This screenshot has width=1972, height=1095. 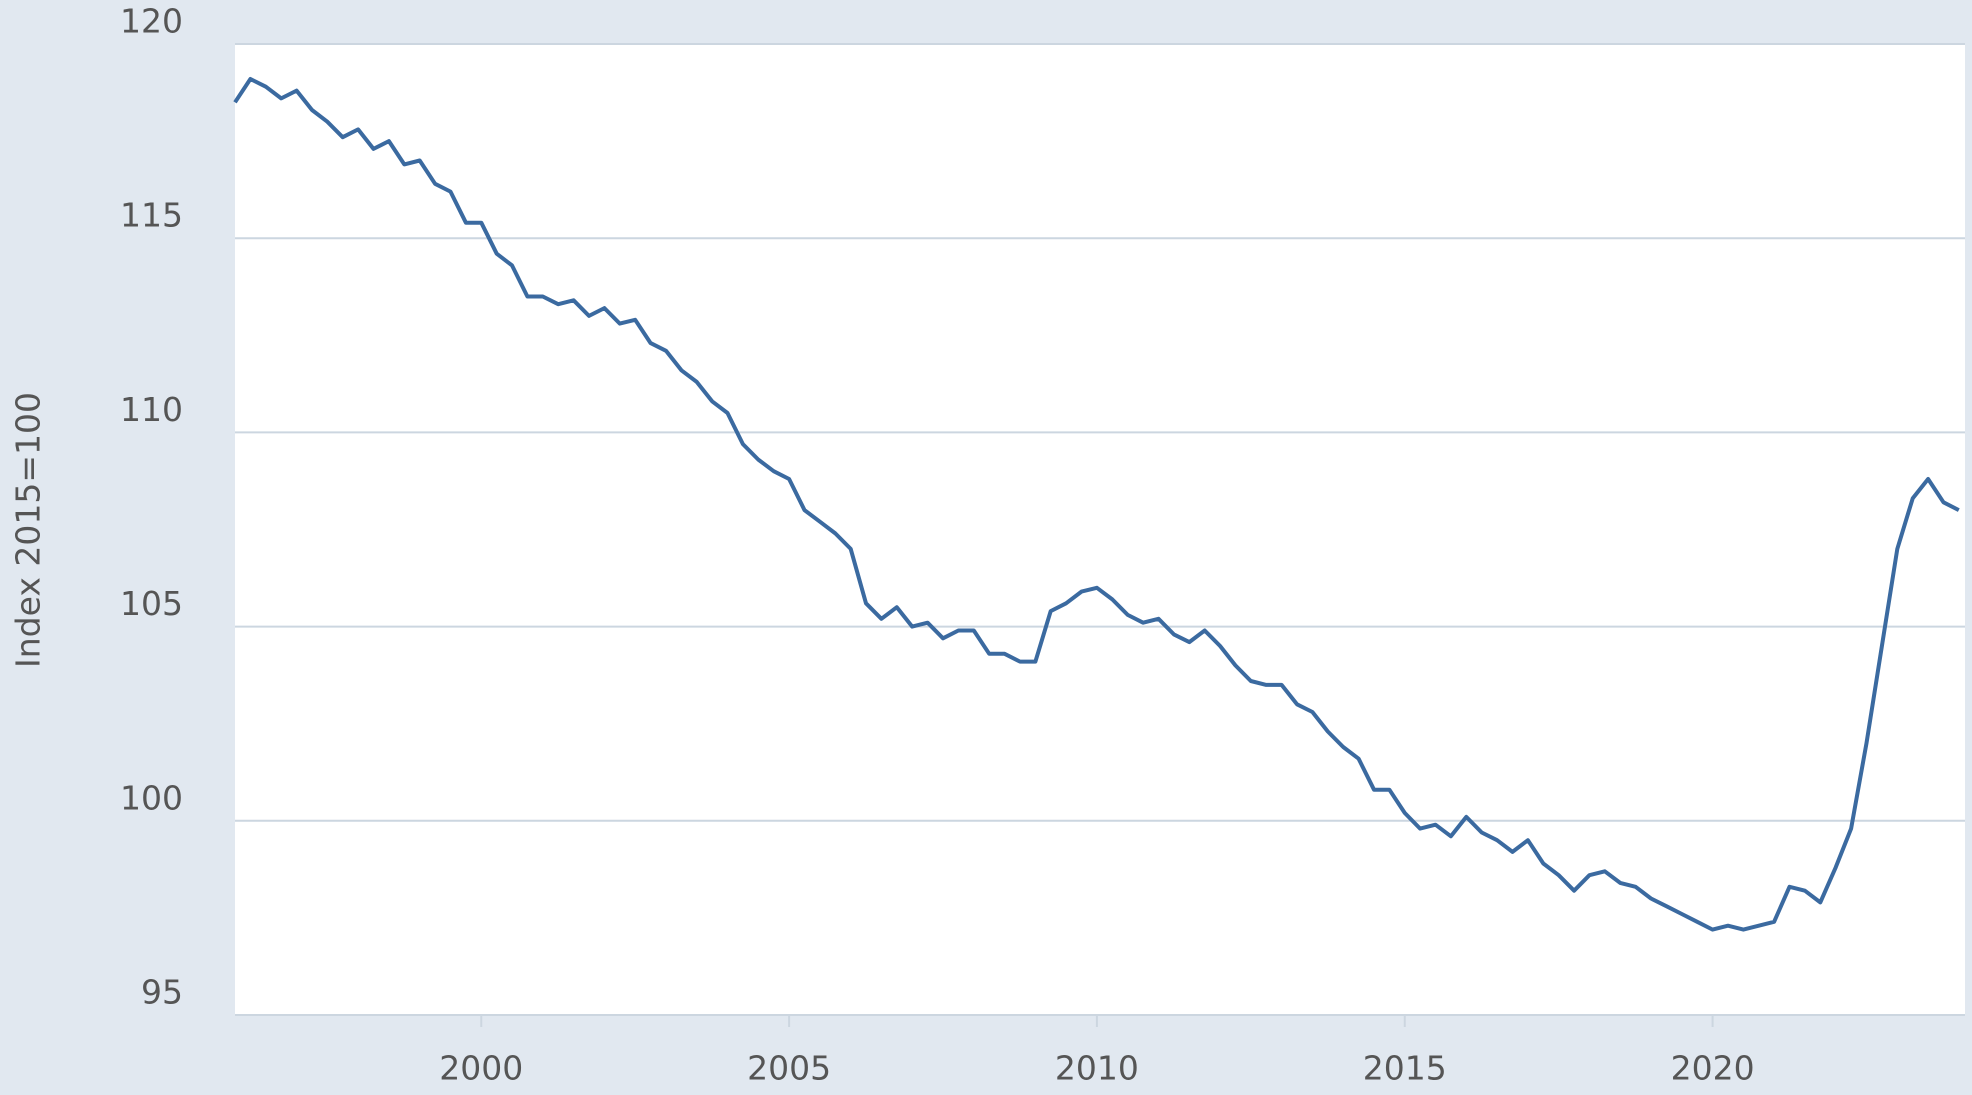 I want to click on x-tick-label: 2020, so click(x=1713, y=1068).